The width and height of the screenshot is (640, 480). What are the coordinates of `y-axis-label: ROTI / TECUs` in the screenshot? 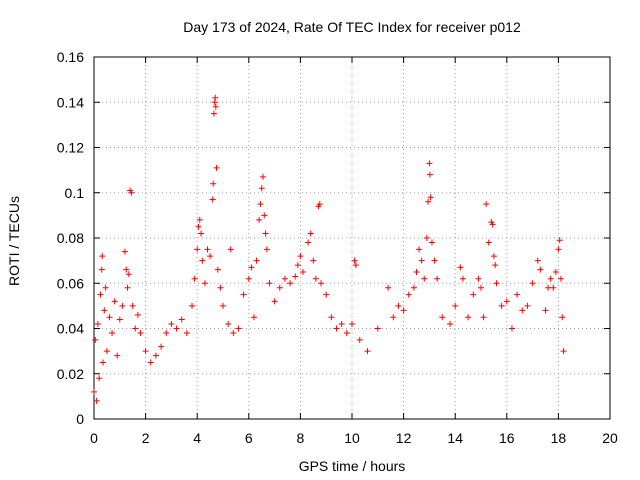 It's located at (14, 241).